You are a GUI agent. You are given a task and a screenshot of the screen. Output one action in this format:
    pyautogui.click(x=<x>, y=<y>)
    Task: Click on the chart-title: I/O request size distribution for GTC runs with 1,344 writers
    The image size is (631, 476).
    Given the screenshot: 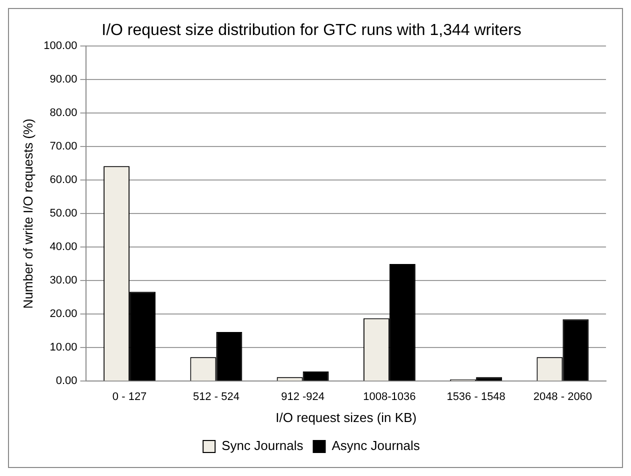 What is the action you would take?
    pyautogui.click(x=312, y=31)
    